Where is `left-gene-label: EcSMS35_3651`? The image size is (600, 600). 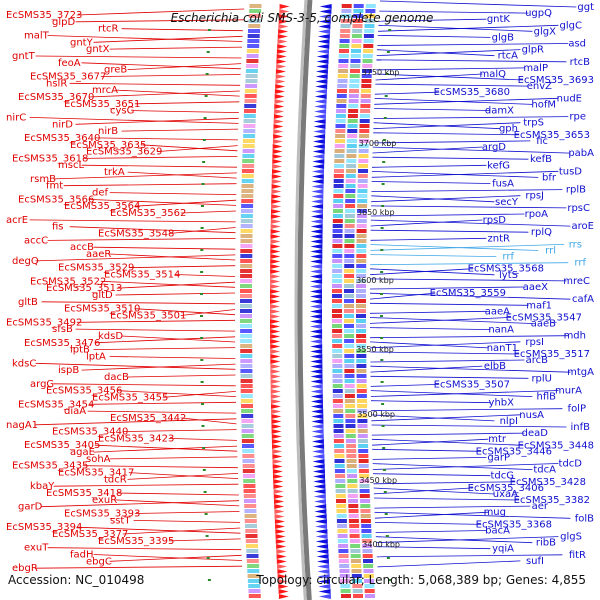 left-gene-label: EcSMS35_3651 is located at coordinates (102, 104).